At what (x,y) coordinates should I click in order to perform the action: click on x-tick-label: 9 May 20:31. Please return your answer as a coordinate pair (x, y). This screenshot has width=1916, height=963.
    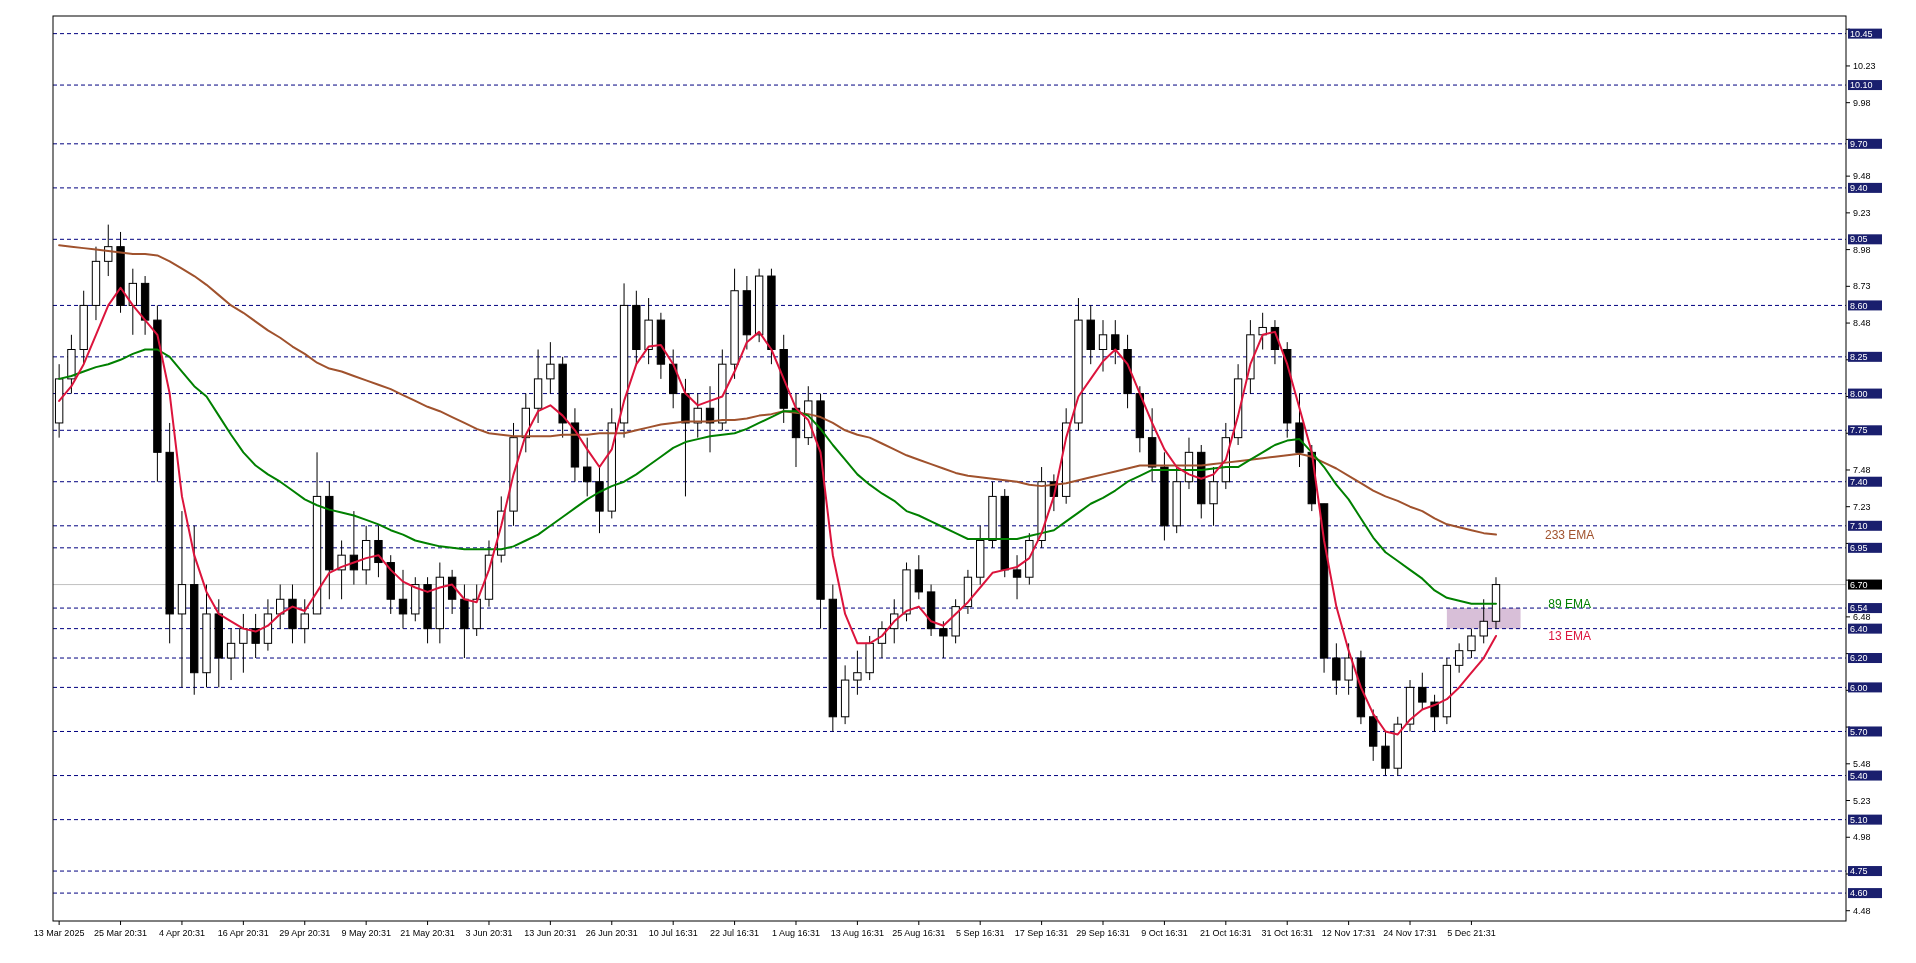
    Looking at the image, I should click on (366, 933).